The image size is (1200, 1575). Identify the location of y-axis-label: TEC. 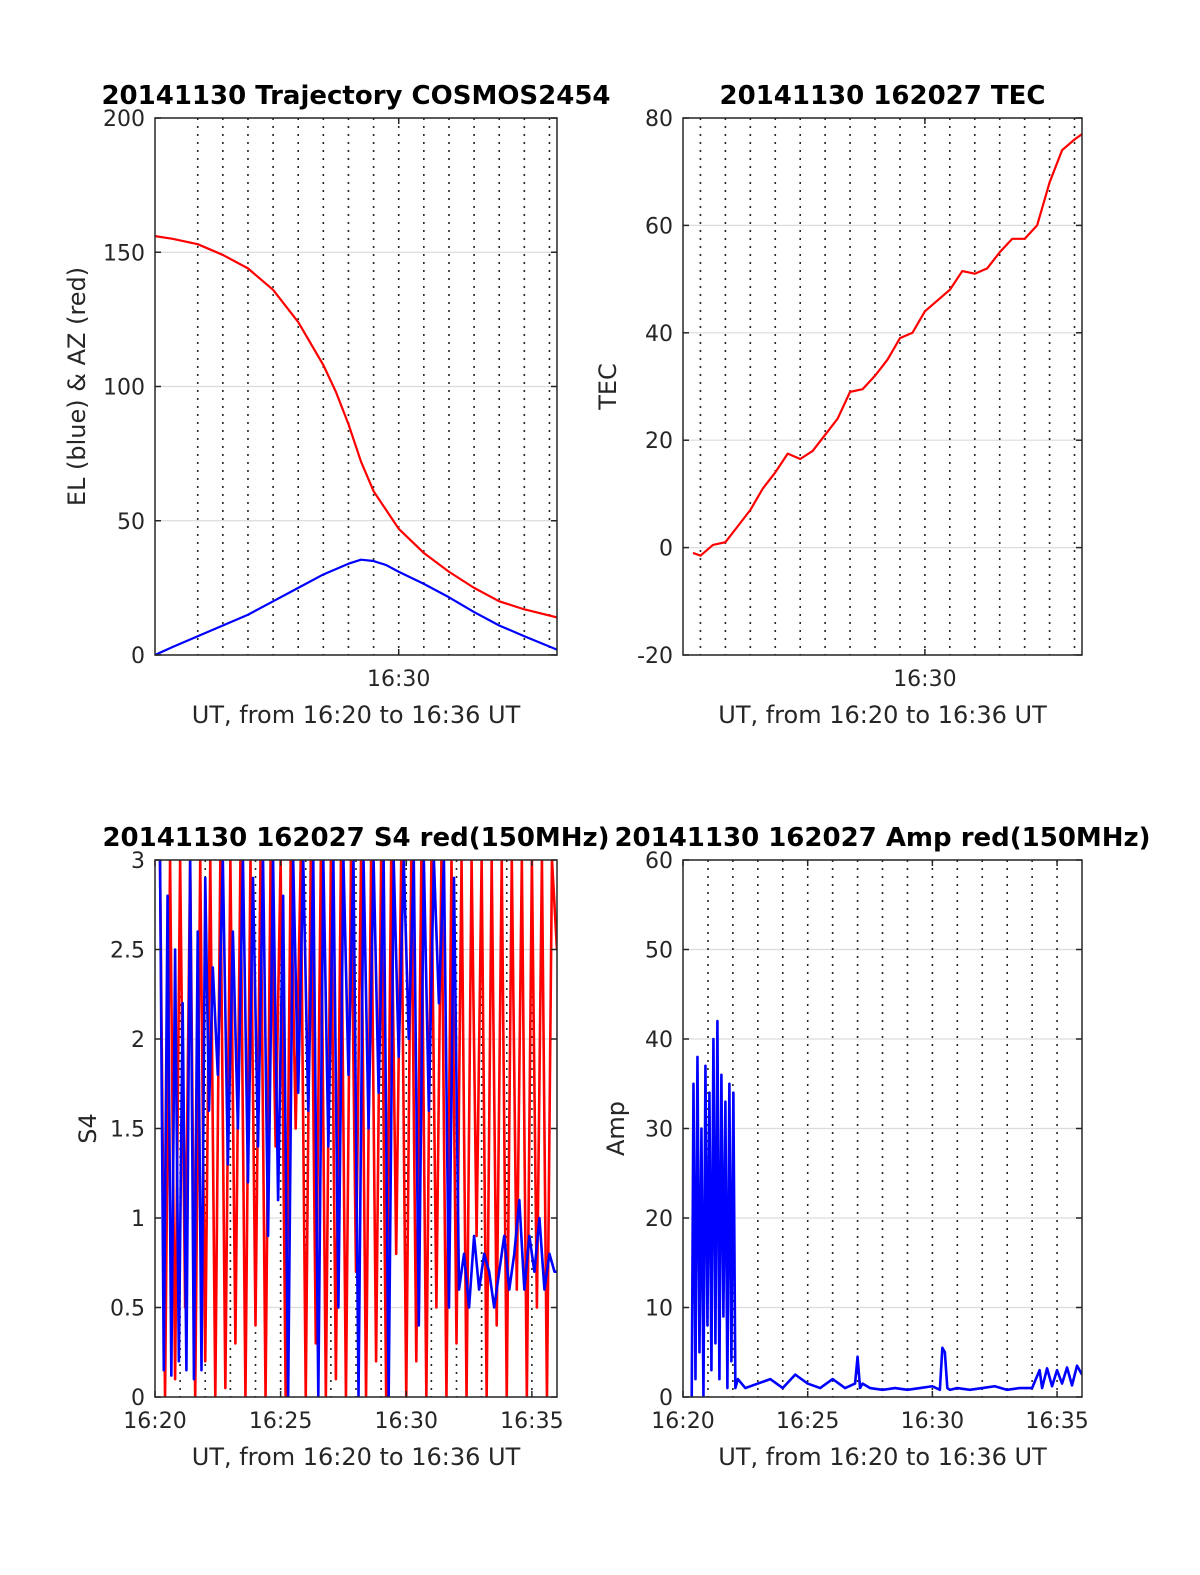
(608, 387).